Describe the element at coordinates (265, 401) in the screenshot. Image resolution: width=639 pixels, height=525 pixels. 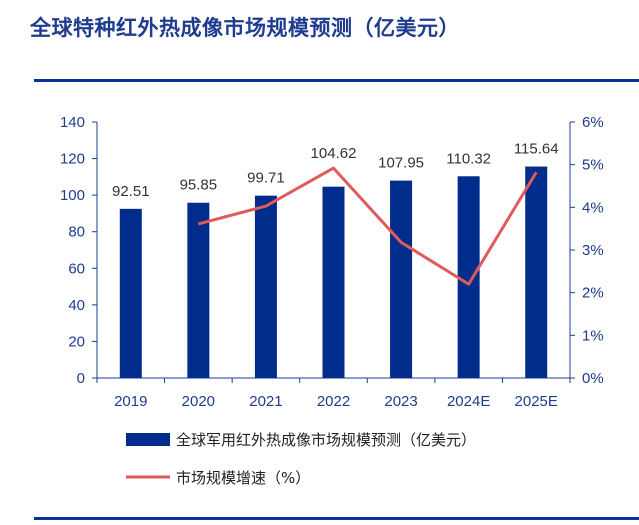
I see `x-tick-label: 2021` at that location.